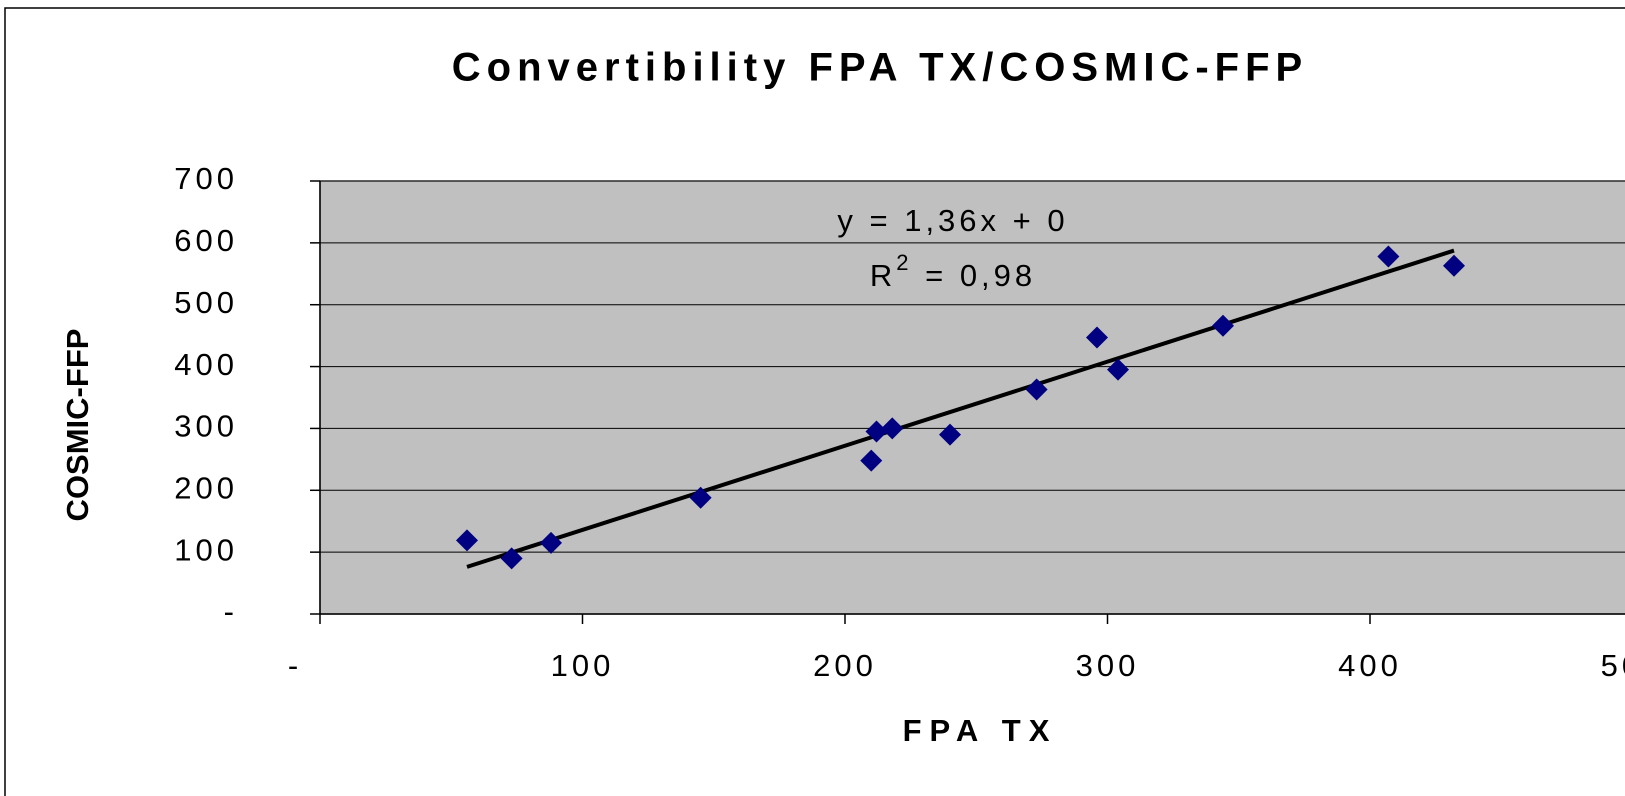  I want to click on x-axis-label: FPA TX, so click(980, 730).